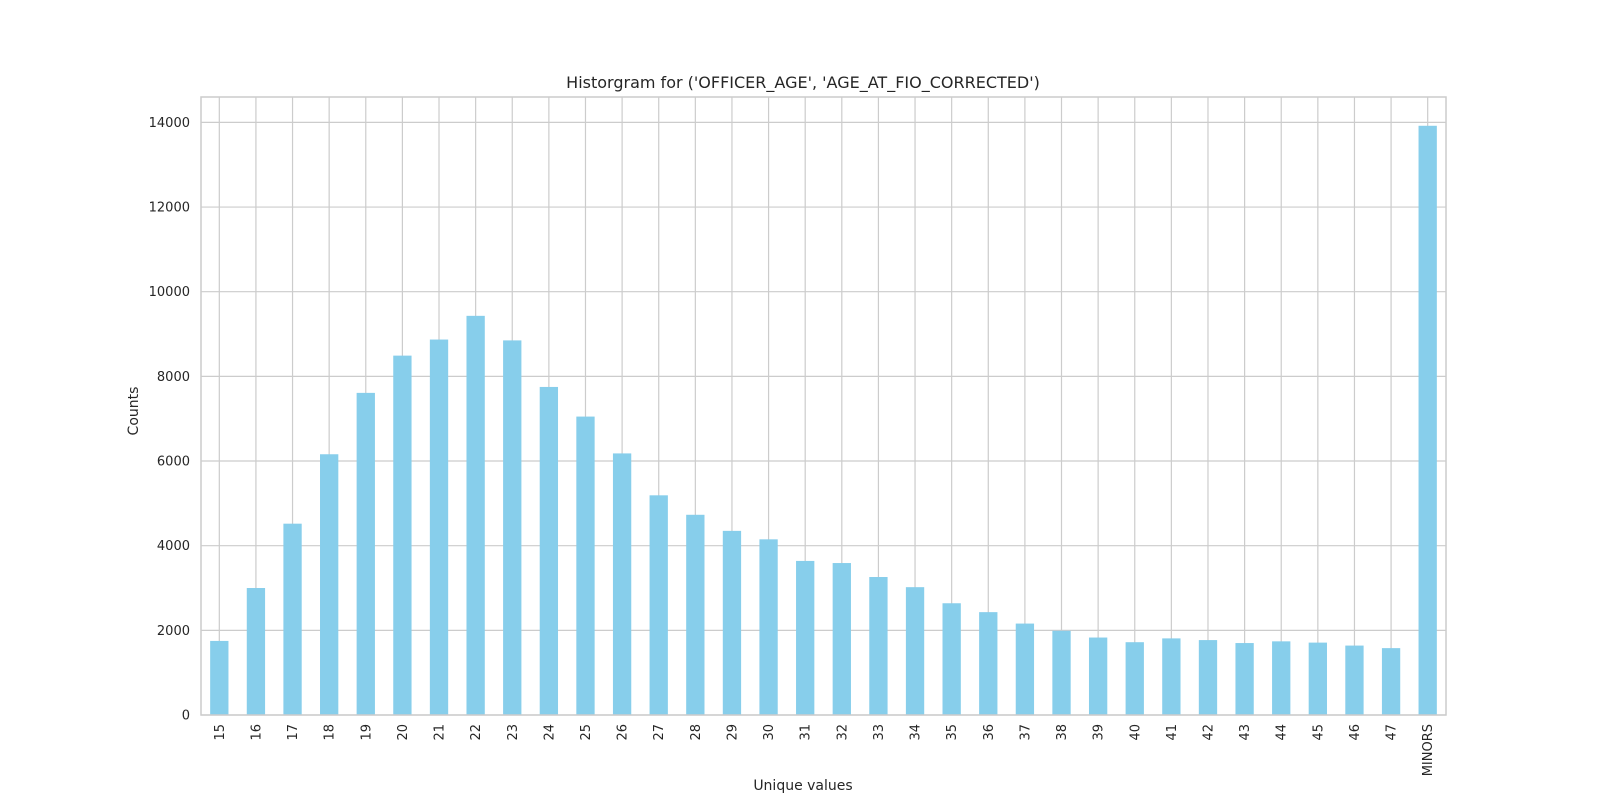 The height and width of the screenshot is (800, 1600). What do you see at coordinates (842, 732) in the screenshot?
I see `x-tick-label: 32` at bounding box center [842, 732].